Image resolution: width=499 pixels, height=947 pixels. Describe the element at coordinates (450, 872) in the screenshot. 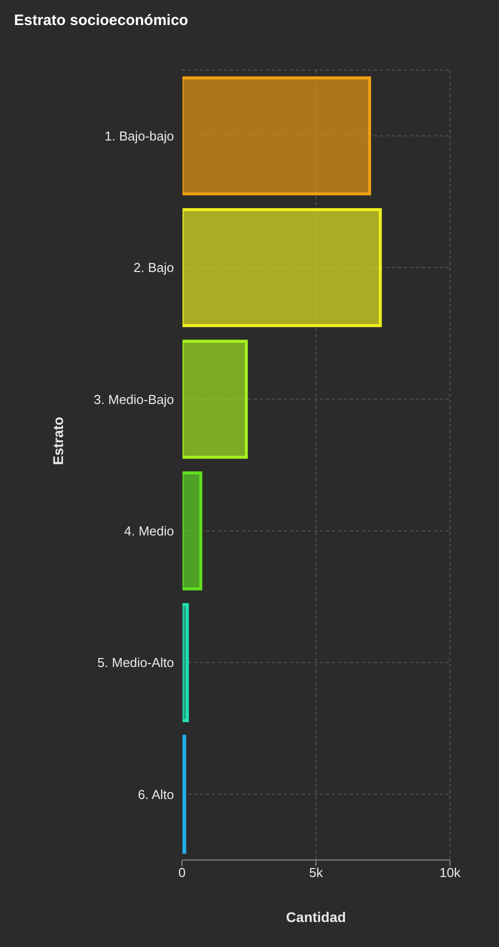

I see `x-tick-label: 10k` at that location.